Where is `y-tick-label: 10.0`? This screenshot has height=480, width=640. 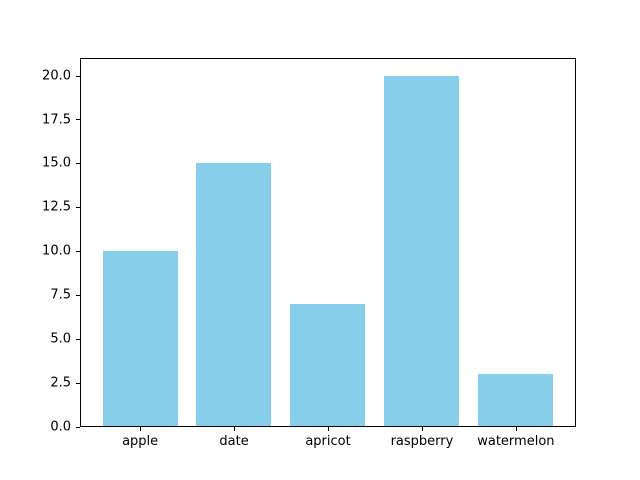 y-tick-label: 10.0 is located at coordinates (56, 251).